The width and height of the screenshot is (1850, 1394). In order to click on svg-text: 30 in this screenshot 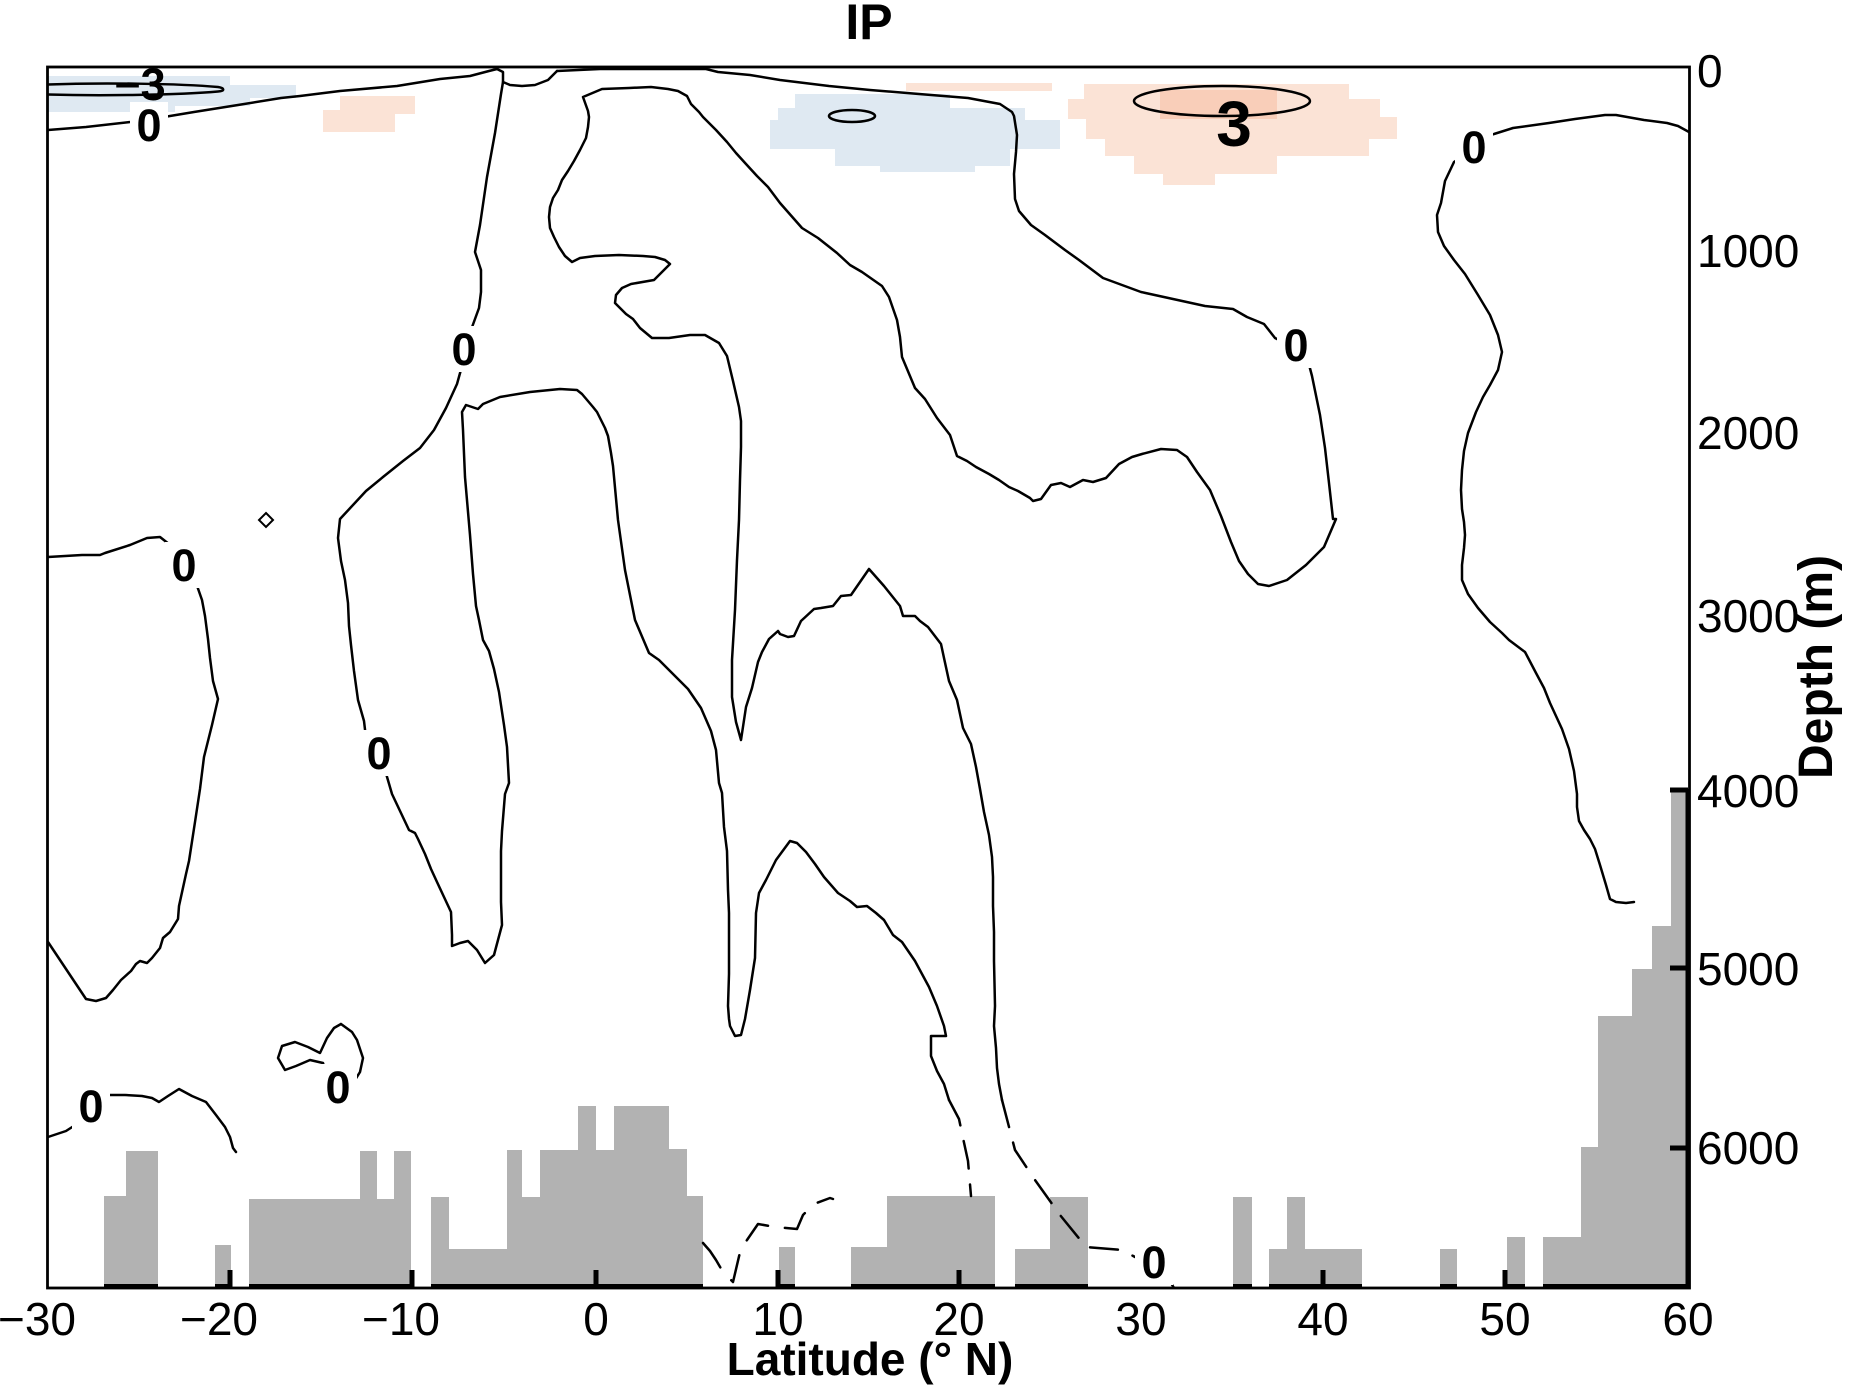, I will do `click(1140, 1319)`.